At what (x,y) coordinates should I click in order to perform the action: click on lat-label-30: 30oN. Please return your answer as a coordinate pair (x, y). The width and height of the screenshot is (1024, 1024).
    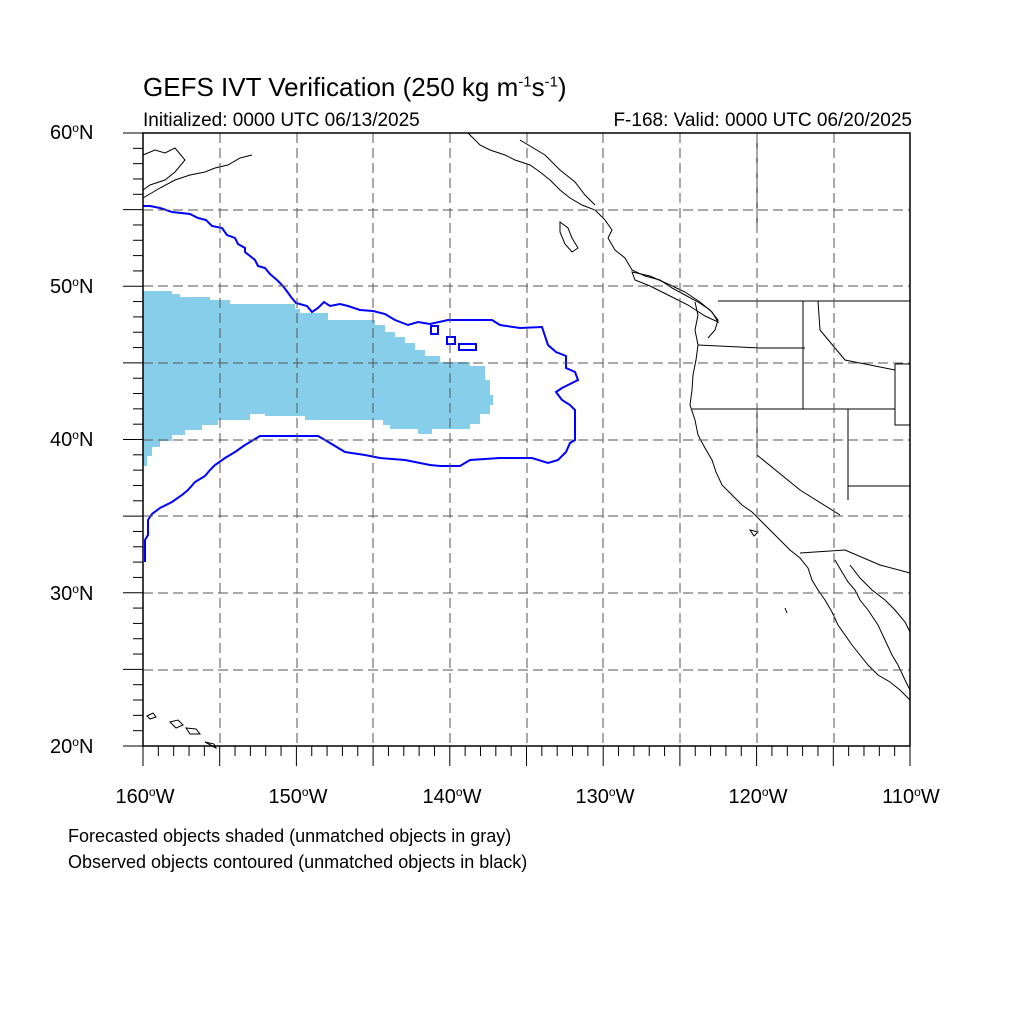
    Looking at the image, I should click on (72, 593).